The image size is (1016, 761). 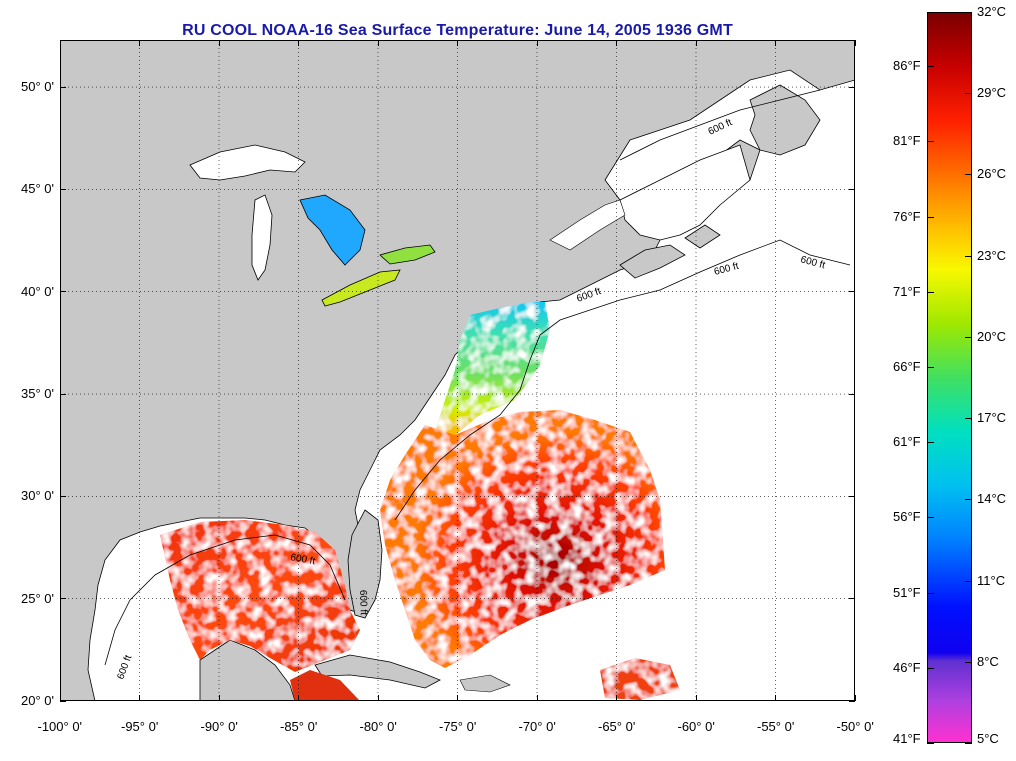 I want to click on colorbar-fahrenheit-label: 66°F, so click(x=907, y=366).